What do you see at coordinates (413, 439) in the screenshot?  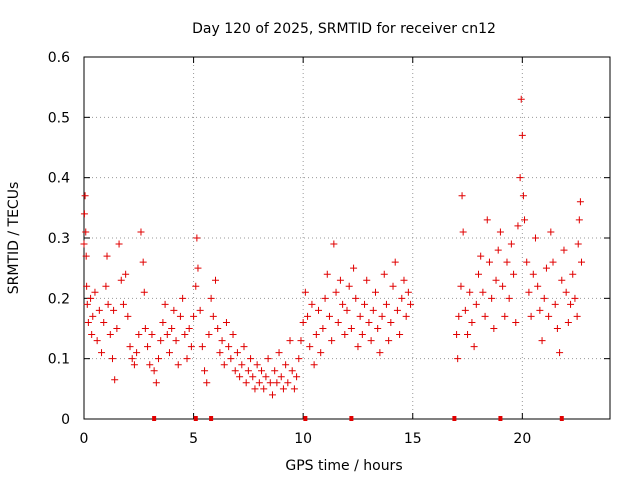 I see `x-tick-label: 15` at bounding box center [413, 439].